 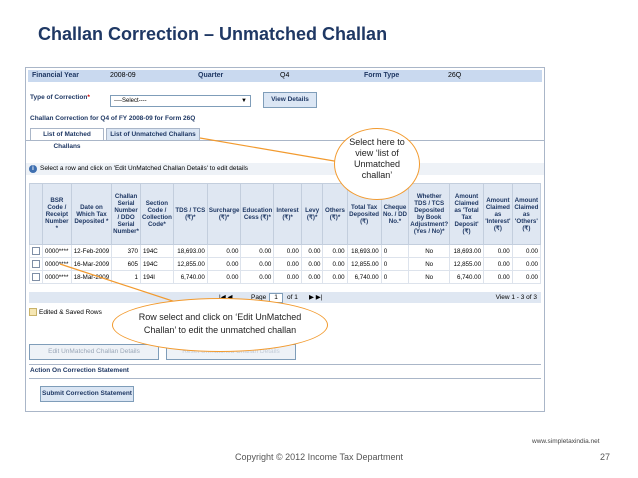 I want to click on header-bsr: BSR Code / Receipt Number *, so click(x=57, y=214).